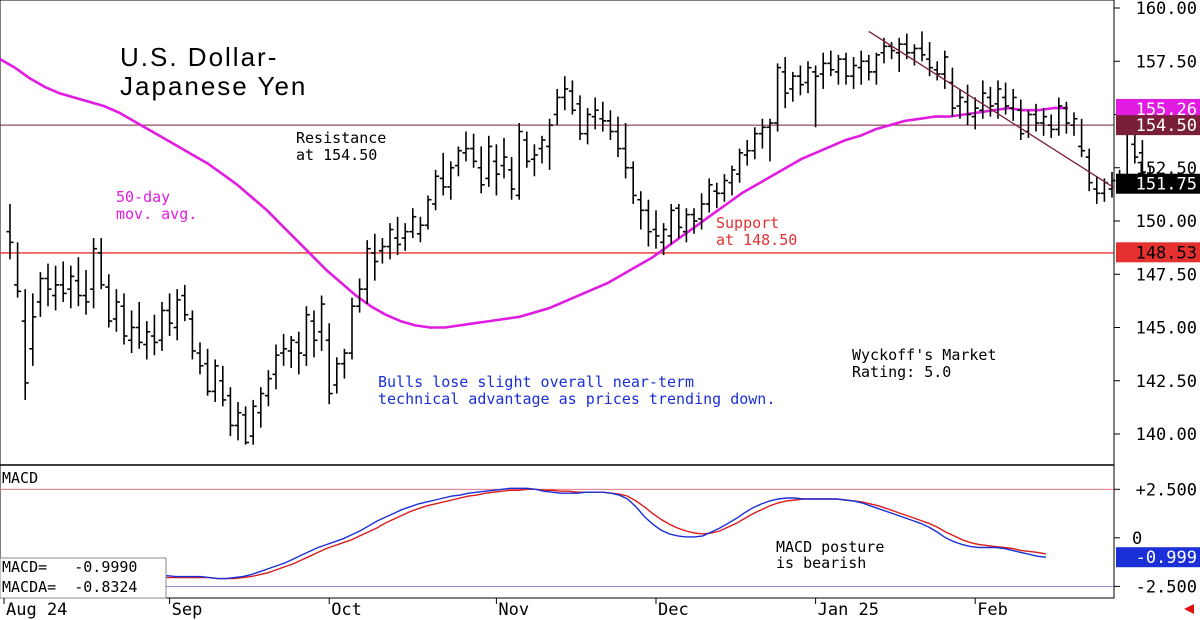 The height and width of the screenshot is (620, 1200). What do you see at coordinates (1166, 253) in the screenshot?
I see `svg-text: 148.53` at bounding box center [1166, 253].